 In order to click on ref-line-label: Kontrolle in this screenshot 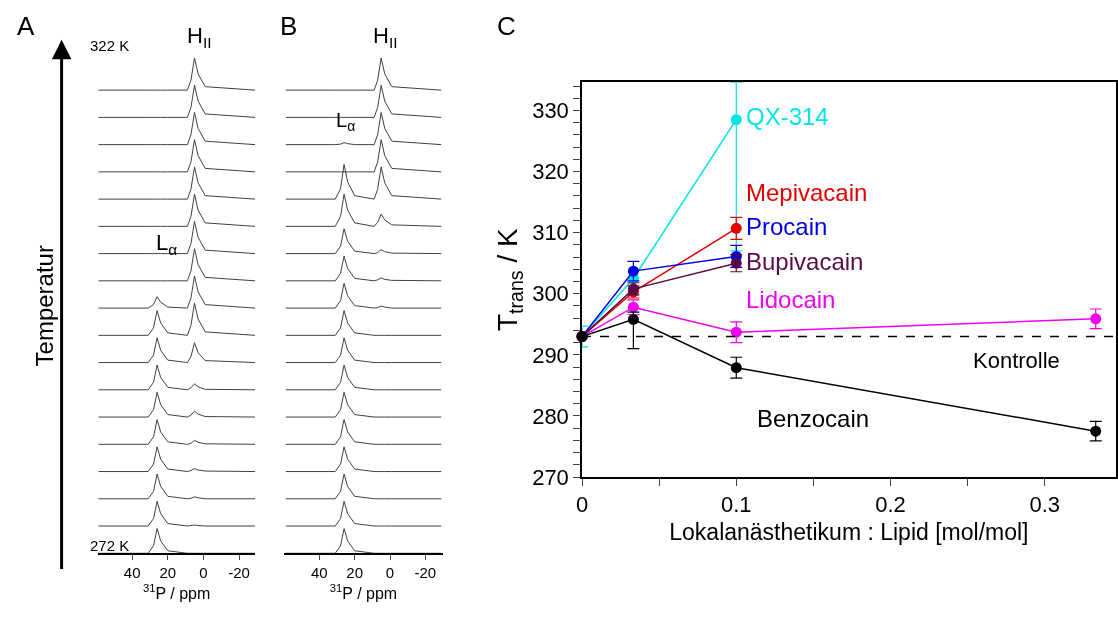, I will do `click(1016, 360)`.